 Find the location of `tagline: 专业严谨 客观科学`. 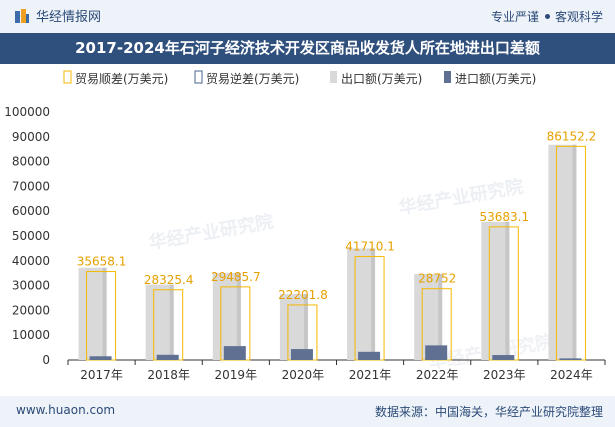

tagline: 专业严谨 客观科学 is located at coordinates (547, 16).